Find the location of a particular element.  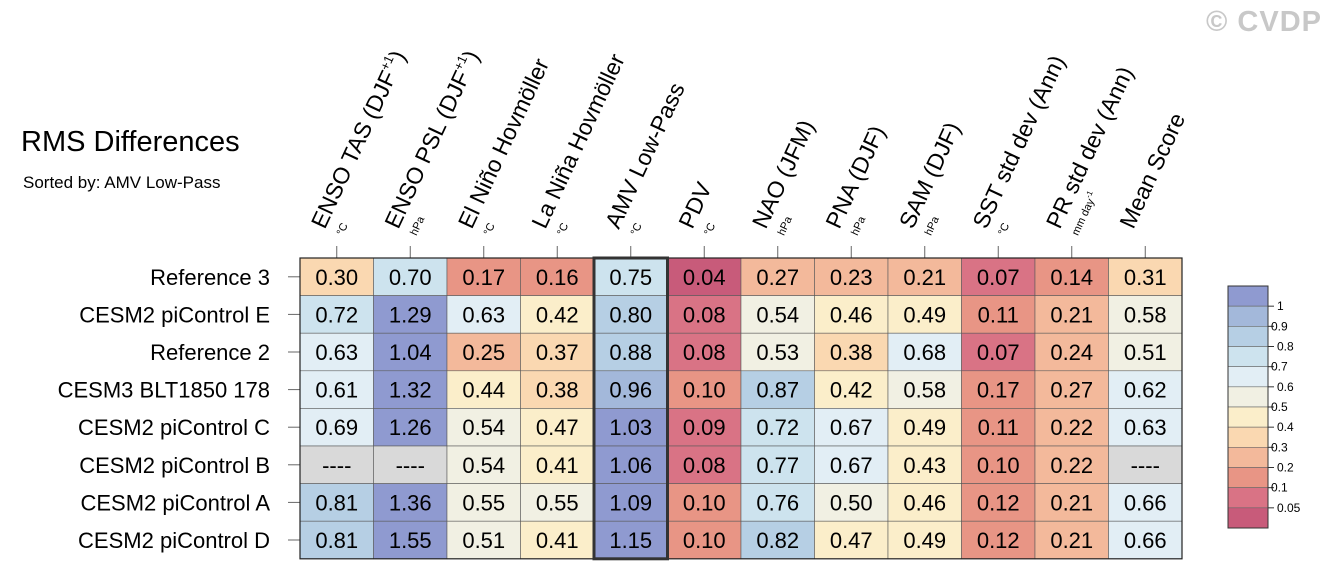

cell-value-label: 0.42 is located at coordinates (851, 390).